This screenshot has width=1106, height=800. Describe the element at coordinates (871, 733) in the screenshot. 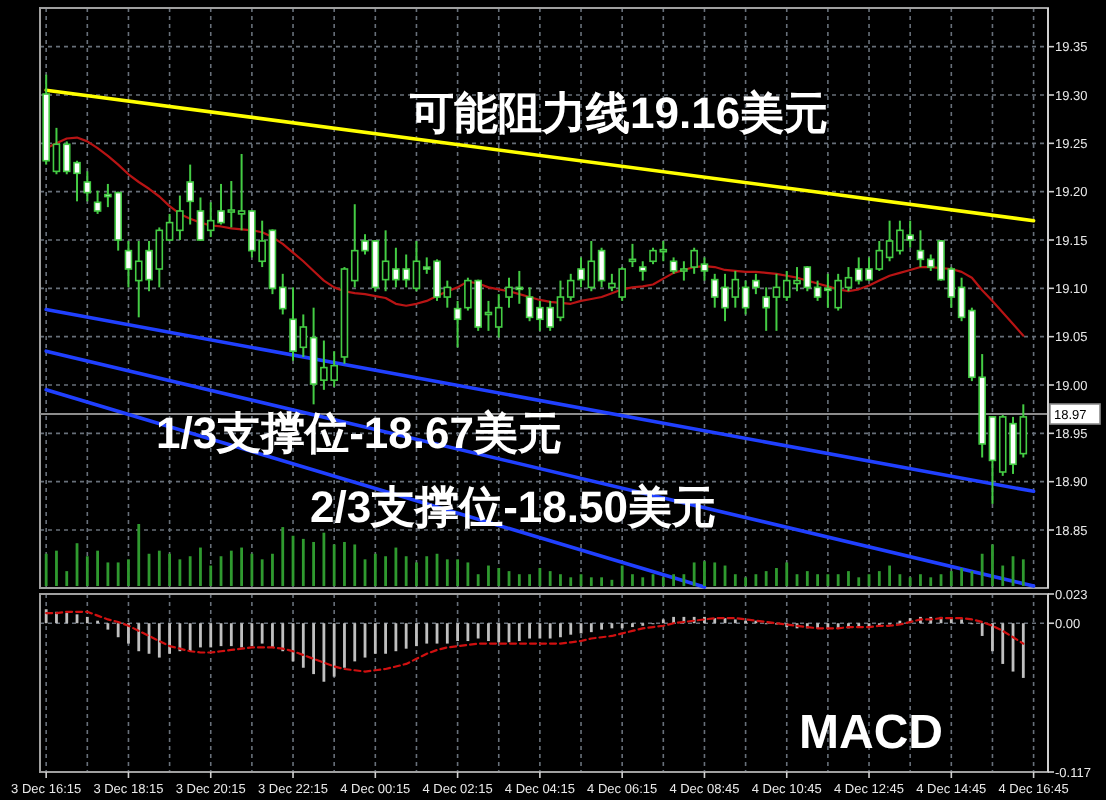

I see `text: MACD` at that location.